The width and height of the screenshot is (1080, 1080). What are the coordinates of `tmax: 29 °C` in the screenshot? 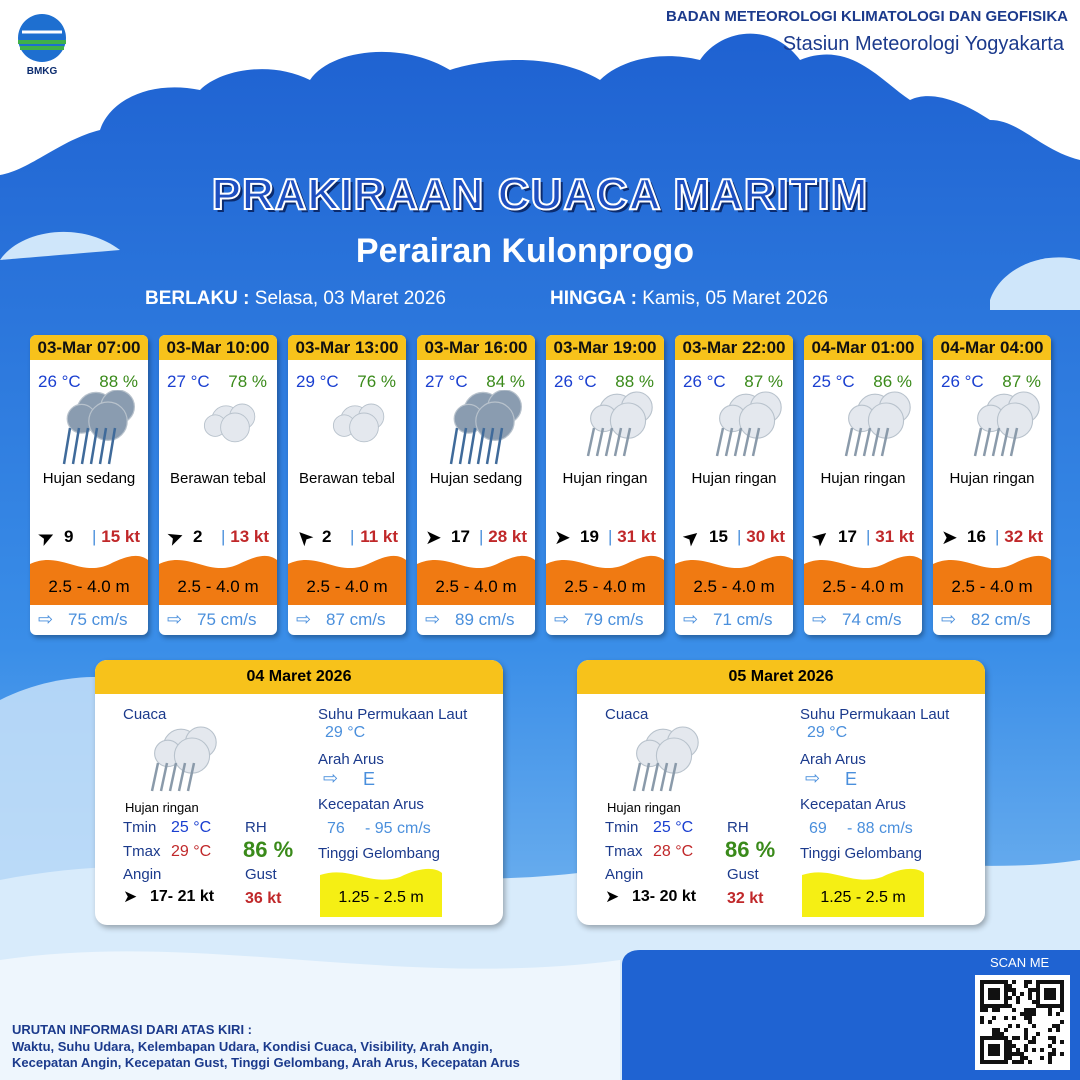 It's located at (191, 851).